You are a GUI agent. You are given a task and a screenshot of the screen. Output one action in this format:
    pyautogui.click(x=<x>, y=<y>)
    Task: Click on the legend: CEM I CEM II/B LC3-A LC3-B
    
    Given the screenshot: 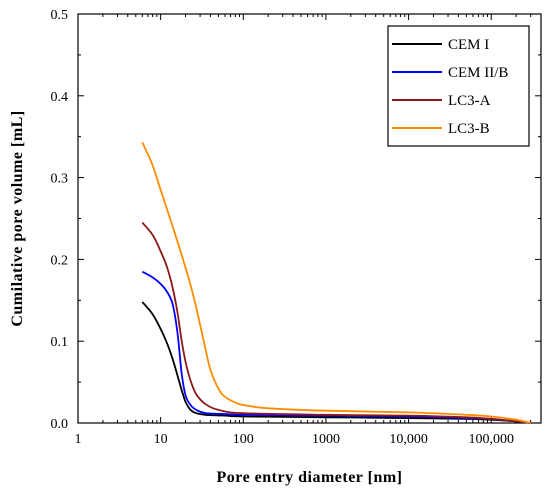 What is the action you would take?
    pyautogui.click(x=458, y=86)
    